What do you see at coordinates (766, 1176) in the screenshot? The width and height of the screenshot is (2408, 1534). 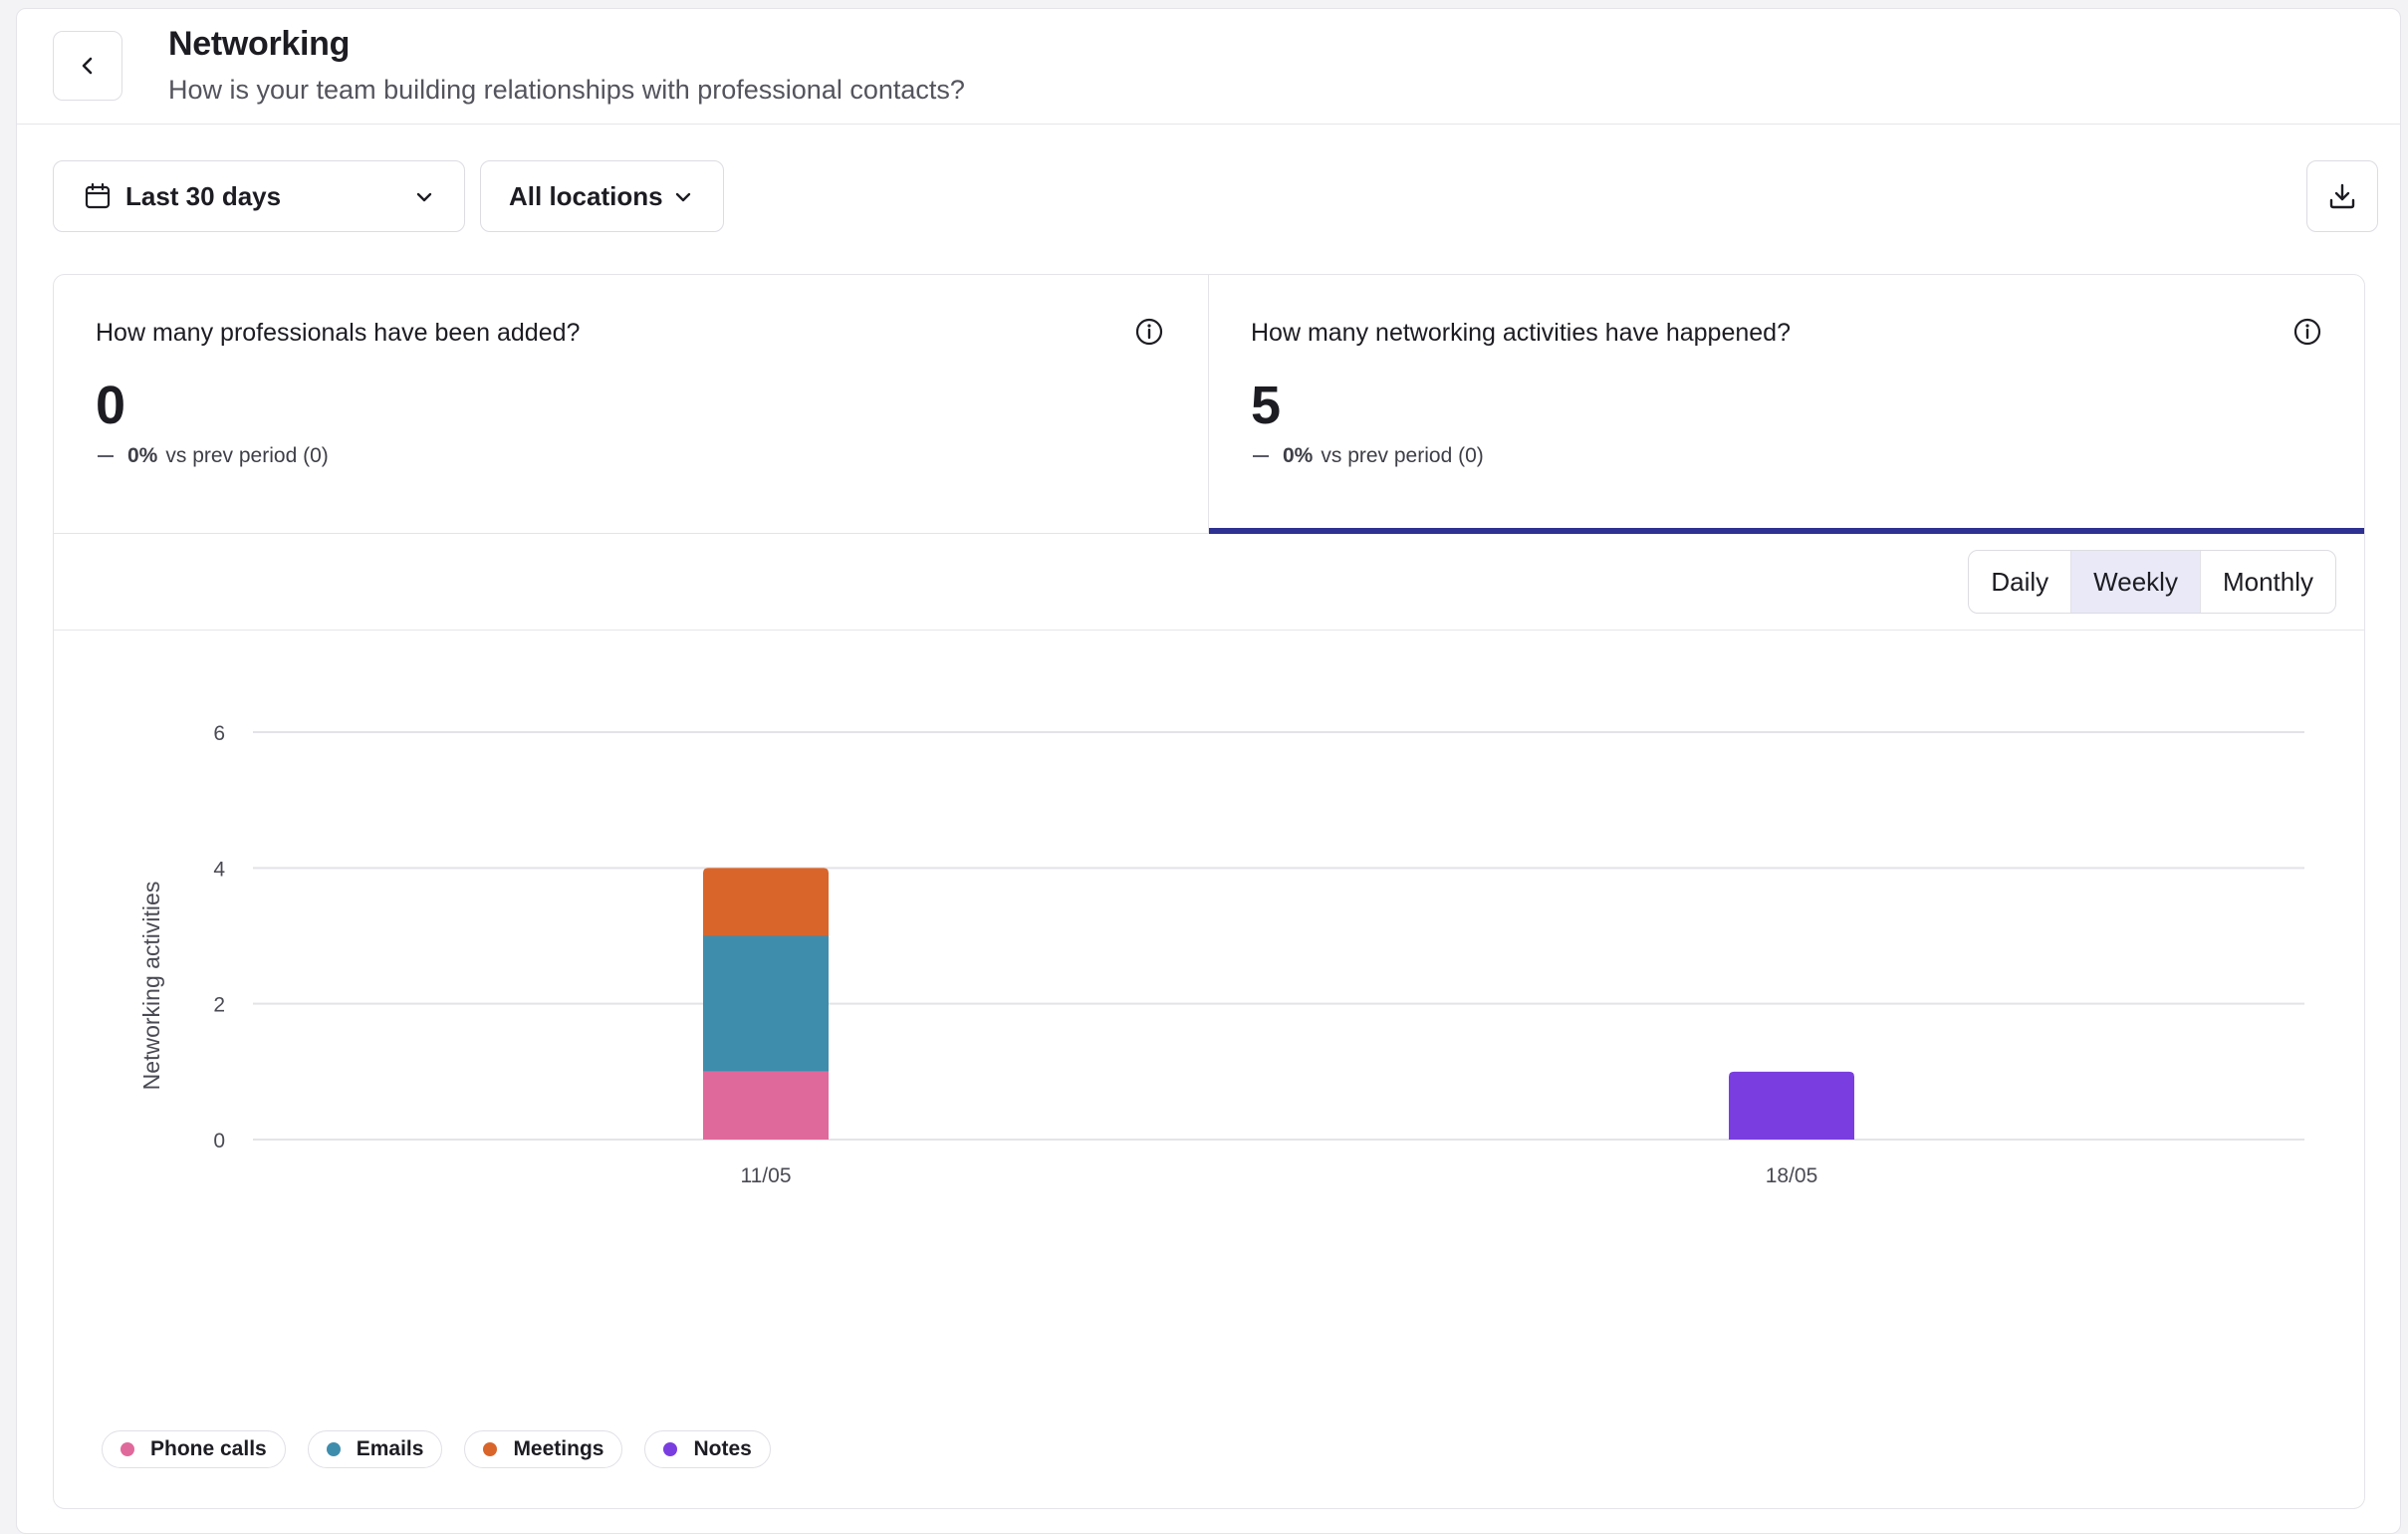 I see `x-tick-label: 11/05` at bounding box center [766, 1176].